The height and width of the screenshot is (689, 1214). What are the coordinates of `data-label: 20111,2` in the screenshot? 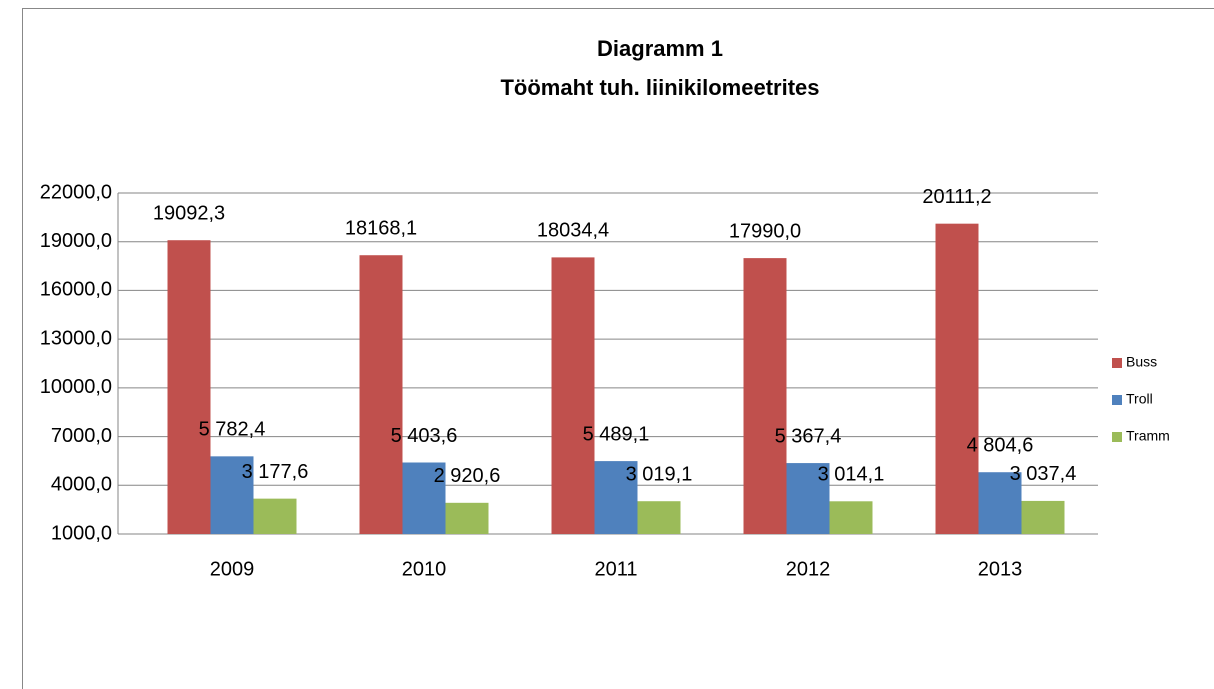 It's located at (956, 197).